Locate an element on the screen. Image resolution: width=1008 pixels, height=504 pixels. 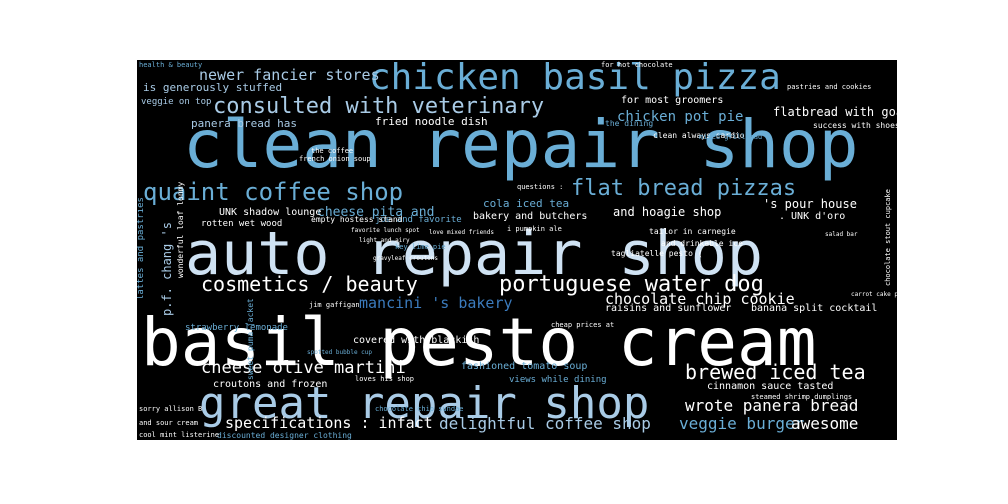
word-wrote-panera-bread: wrote panera bread is located at coordinates (772, 405).